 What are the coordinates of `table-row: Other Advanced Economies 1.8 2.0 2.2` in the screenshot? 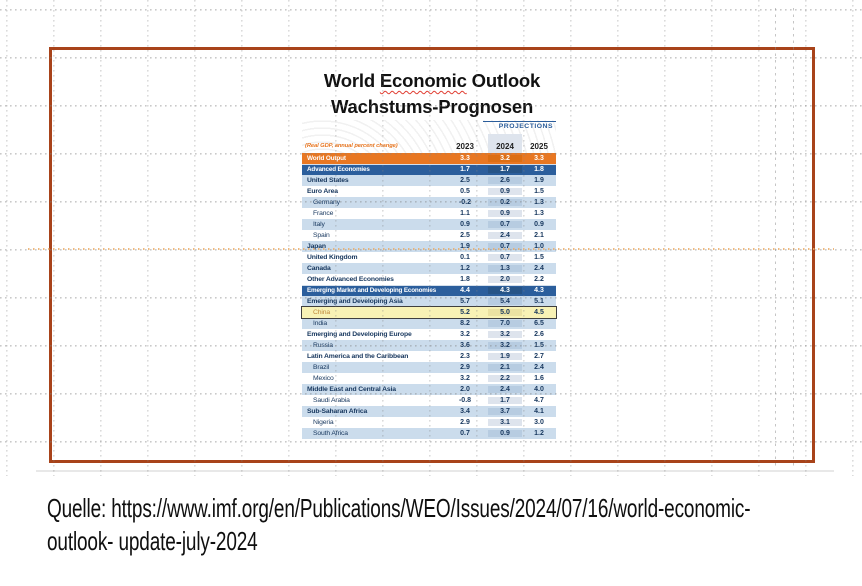 It's located at (429, 279).